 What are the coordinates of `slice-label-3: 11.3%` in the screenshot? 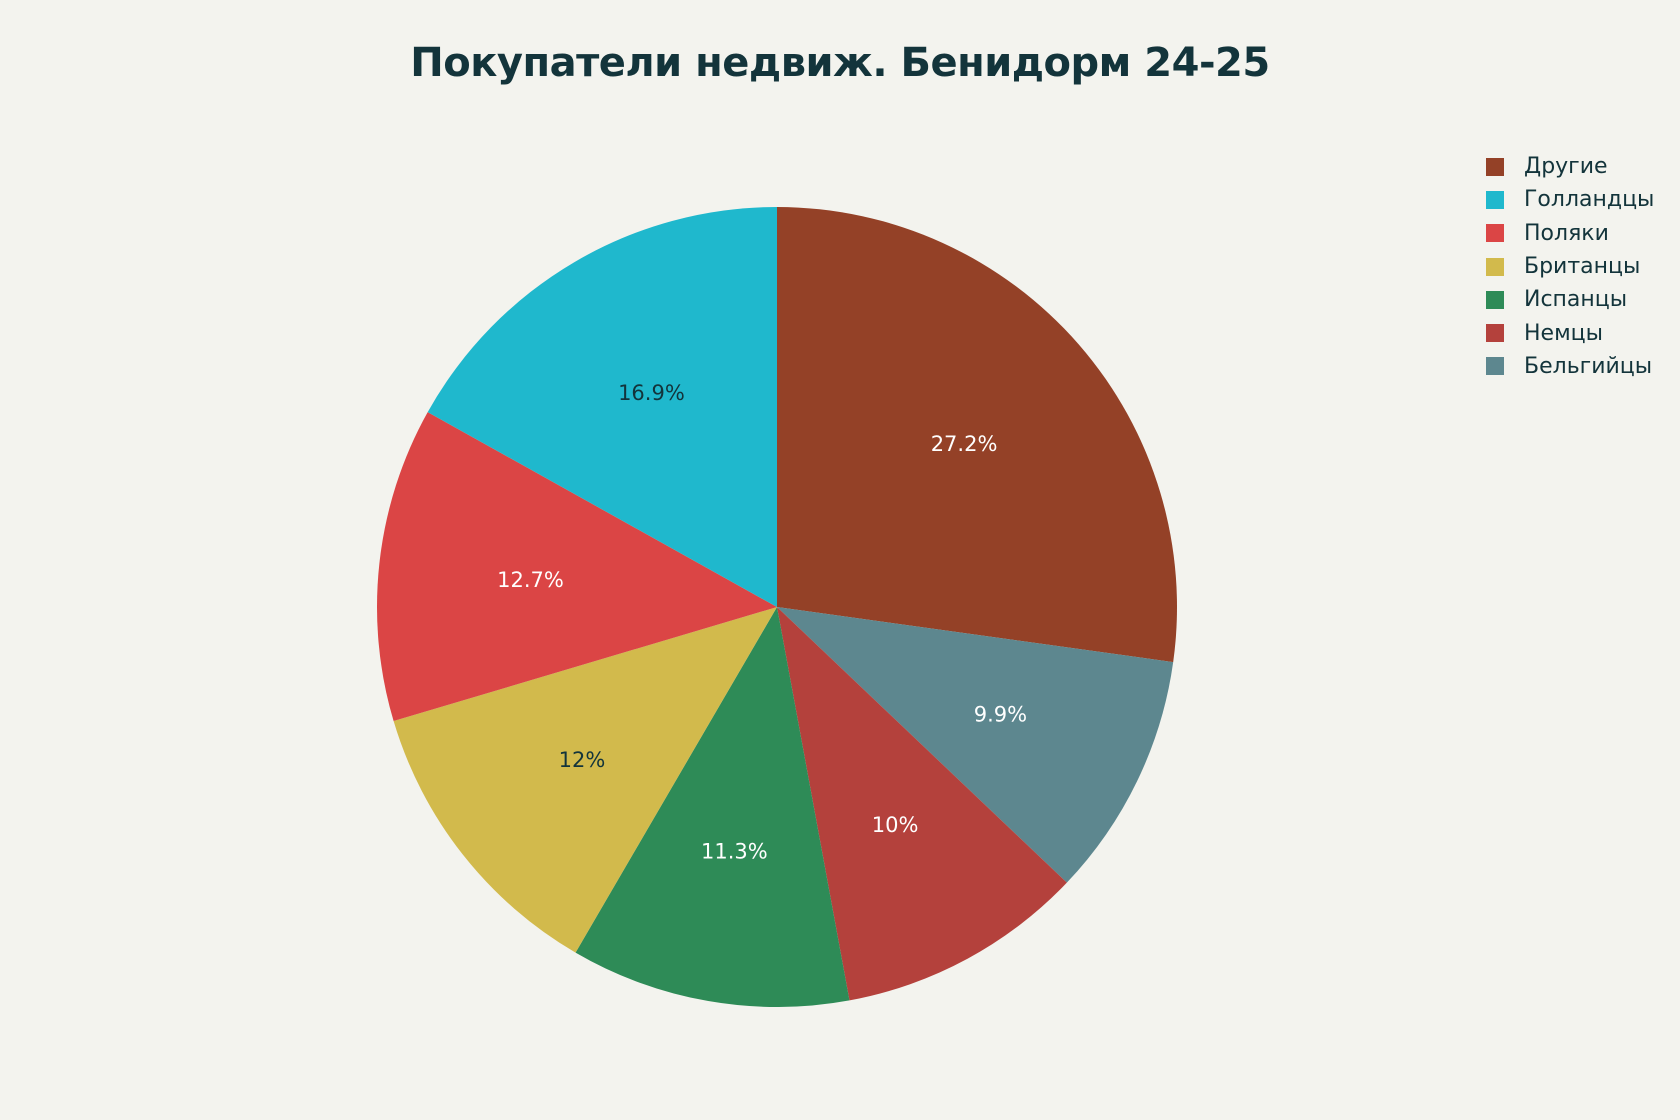 It's located at (734, 851).